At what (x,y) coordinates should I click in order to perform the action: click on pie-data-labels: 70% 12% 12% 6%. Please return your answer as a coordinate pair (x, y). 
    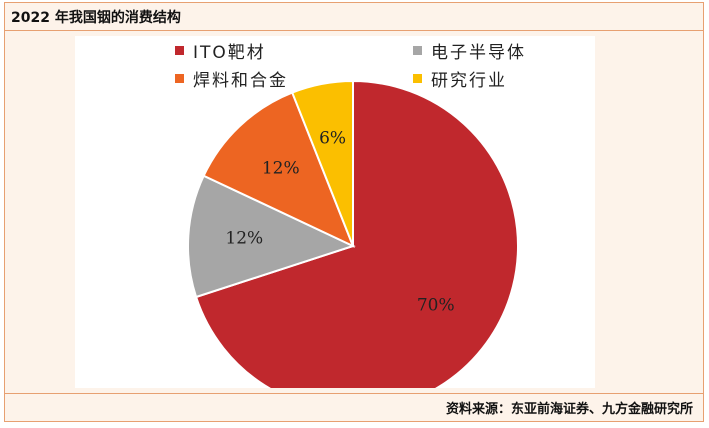
    Looking at the image, I should click on (339, 222).